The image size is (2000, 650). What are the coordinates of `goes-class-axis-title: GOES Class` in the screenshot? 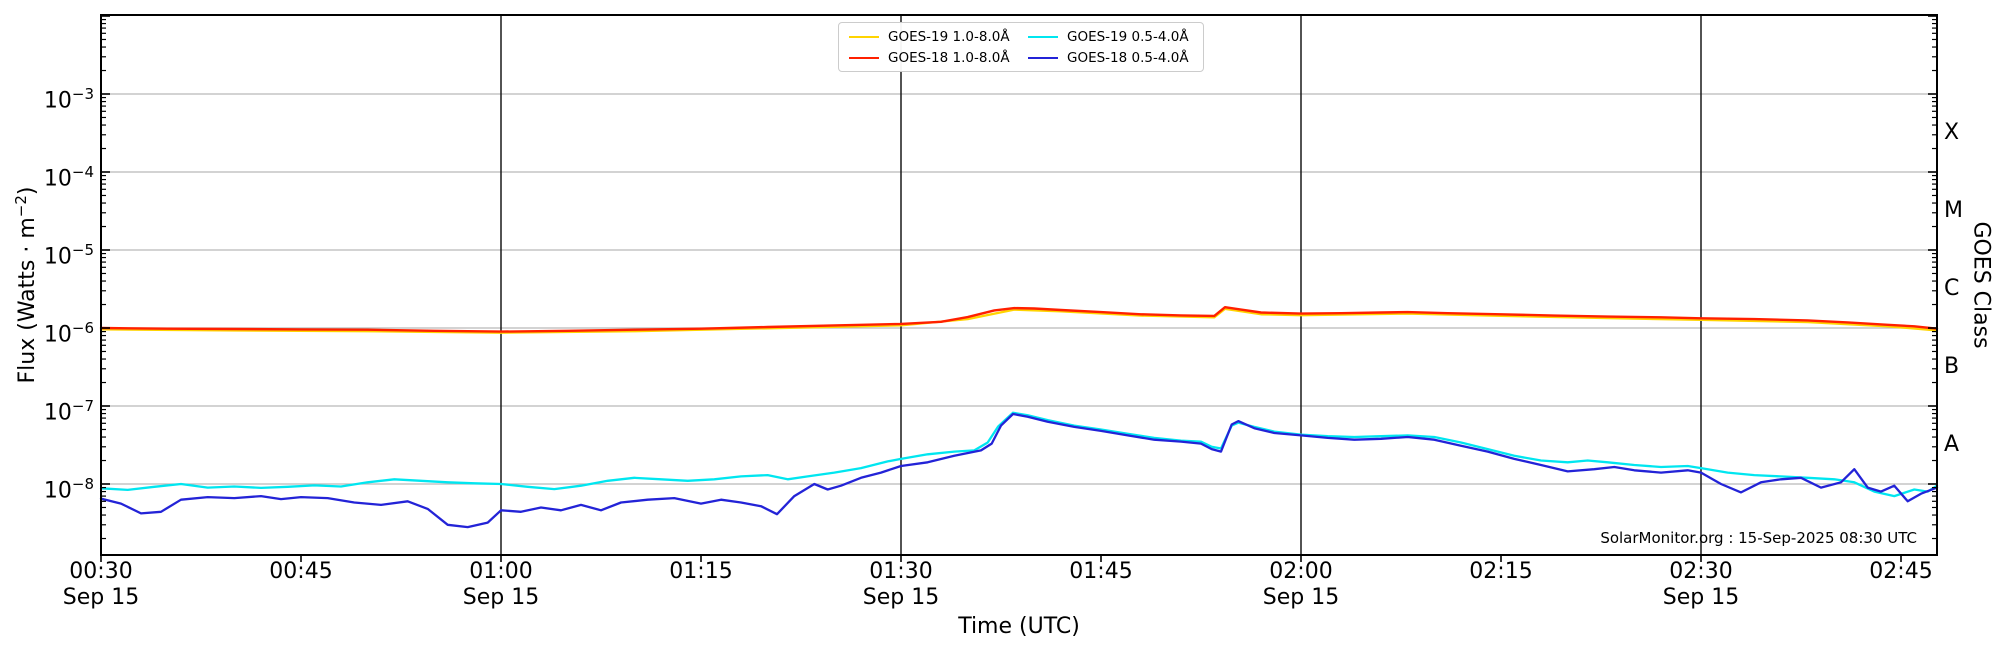 It's located at (1981, 285).